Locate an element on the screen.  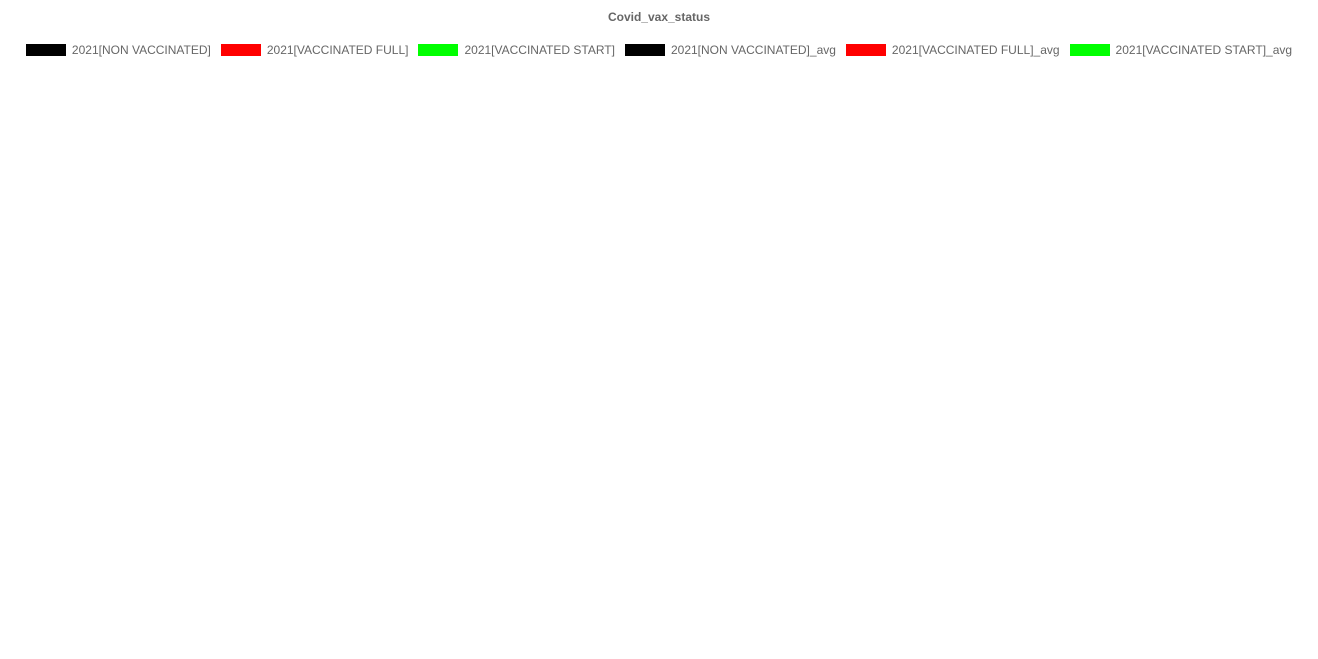
legend-item-vaccinated-full-avg: 2021[VACCINATED FULL]_avg is located at coordinates (952, 50).